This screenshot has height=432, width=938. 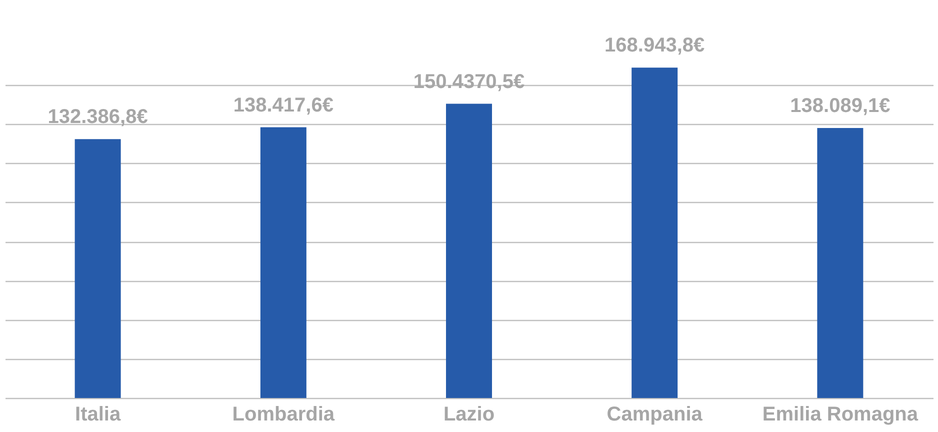 What do you see at coordinates (654, 45) in the screenshot?
I see `data-label: 168.943,8€` at bounding box center [654, 45].